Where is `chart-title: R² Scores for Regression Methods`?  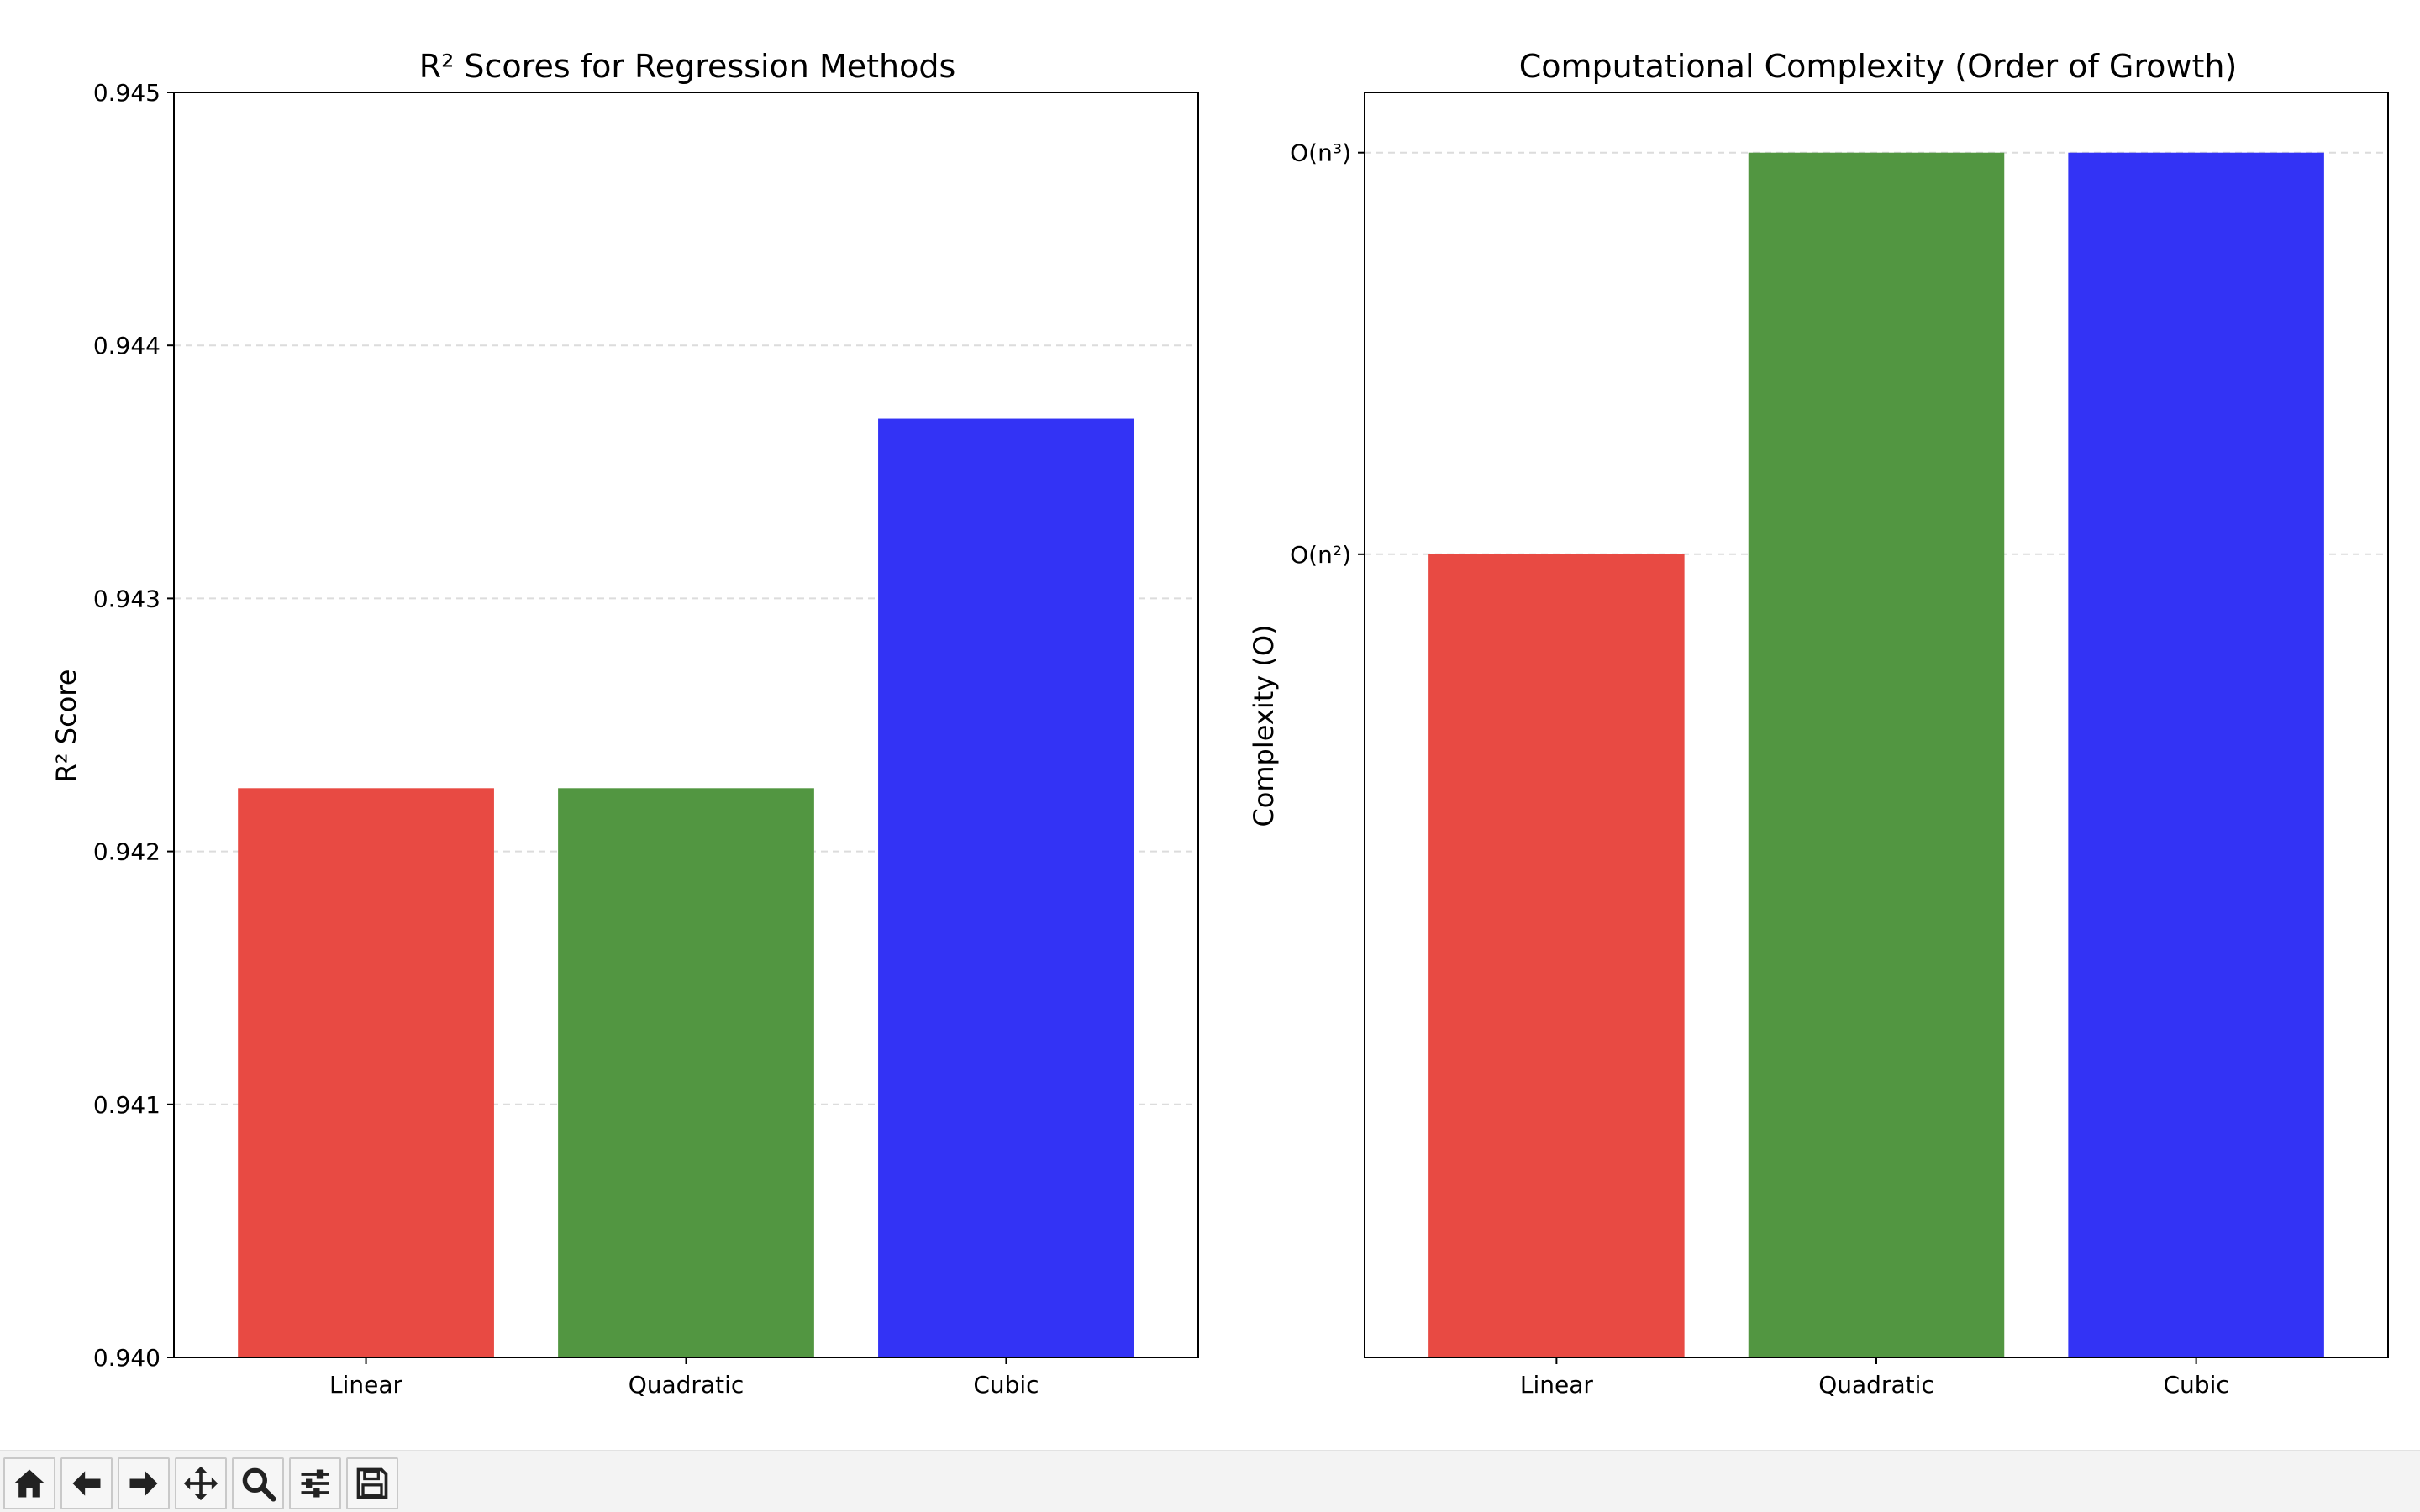 chart-title: R² Scores for Regression Methods is located at coordinates (688, 66).